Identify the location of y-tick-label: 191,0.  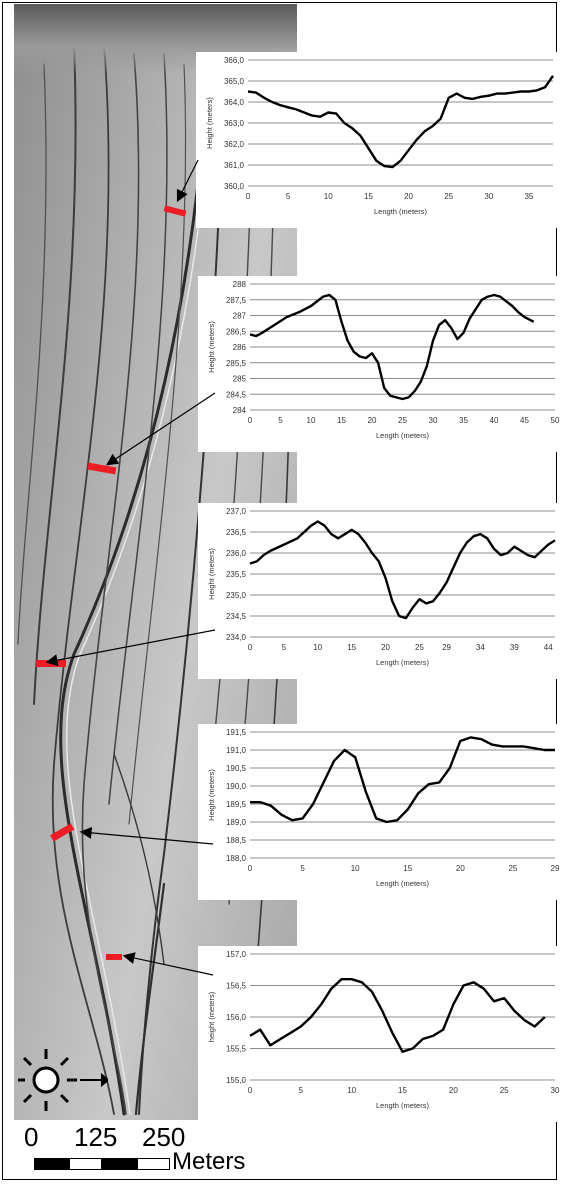
(236, 750).